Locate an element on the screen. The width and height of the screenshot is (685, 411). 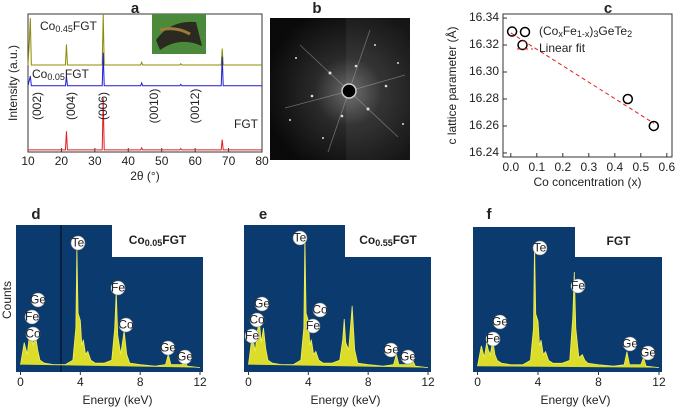
y-axis-label: Counts is located at coordinates (7, 300).